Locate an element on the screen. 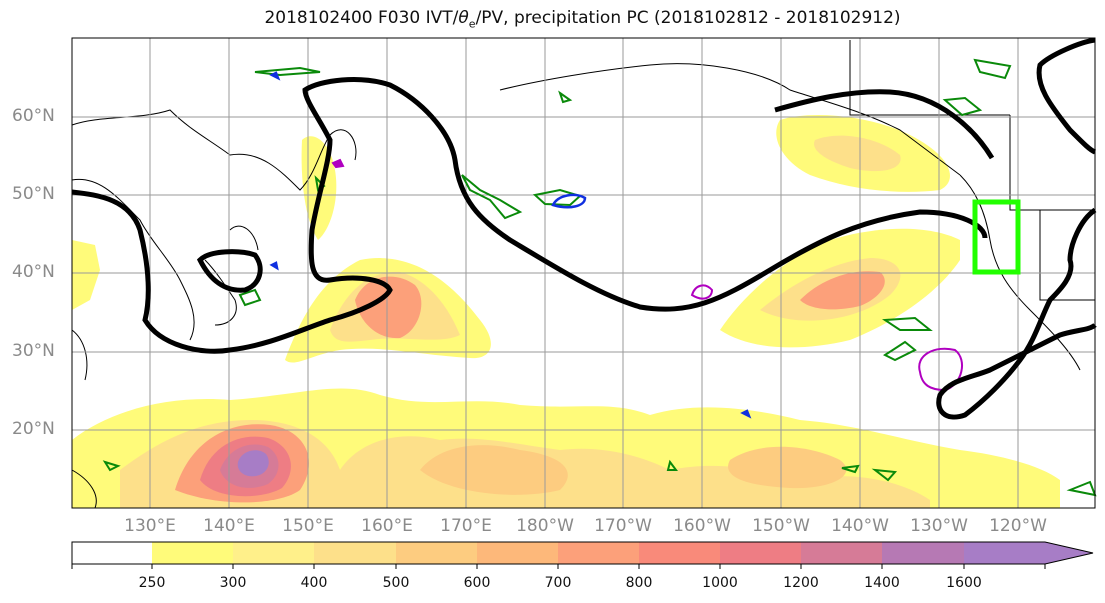  lon-label-120w: 120°W is located at coordinates (1018, 526).